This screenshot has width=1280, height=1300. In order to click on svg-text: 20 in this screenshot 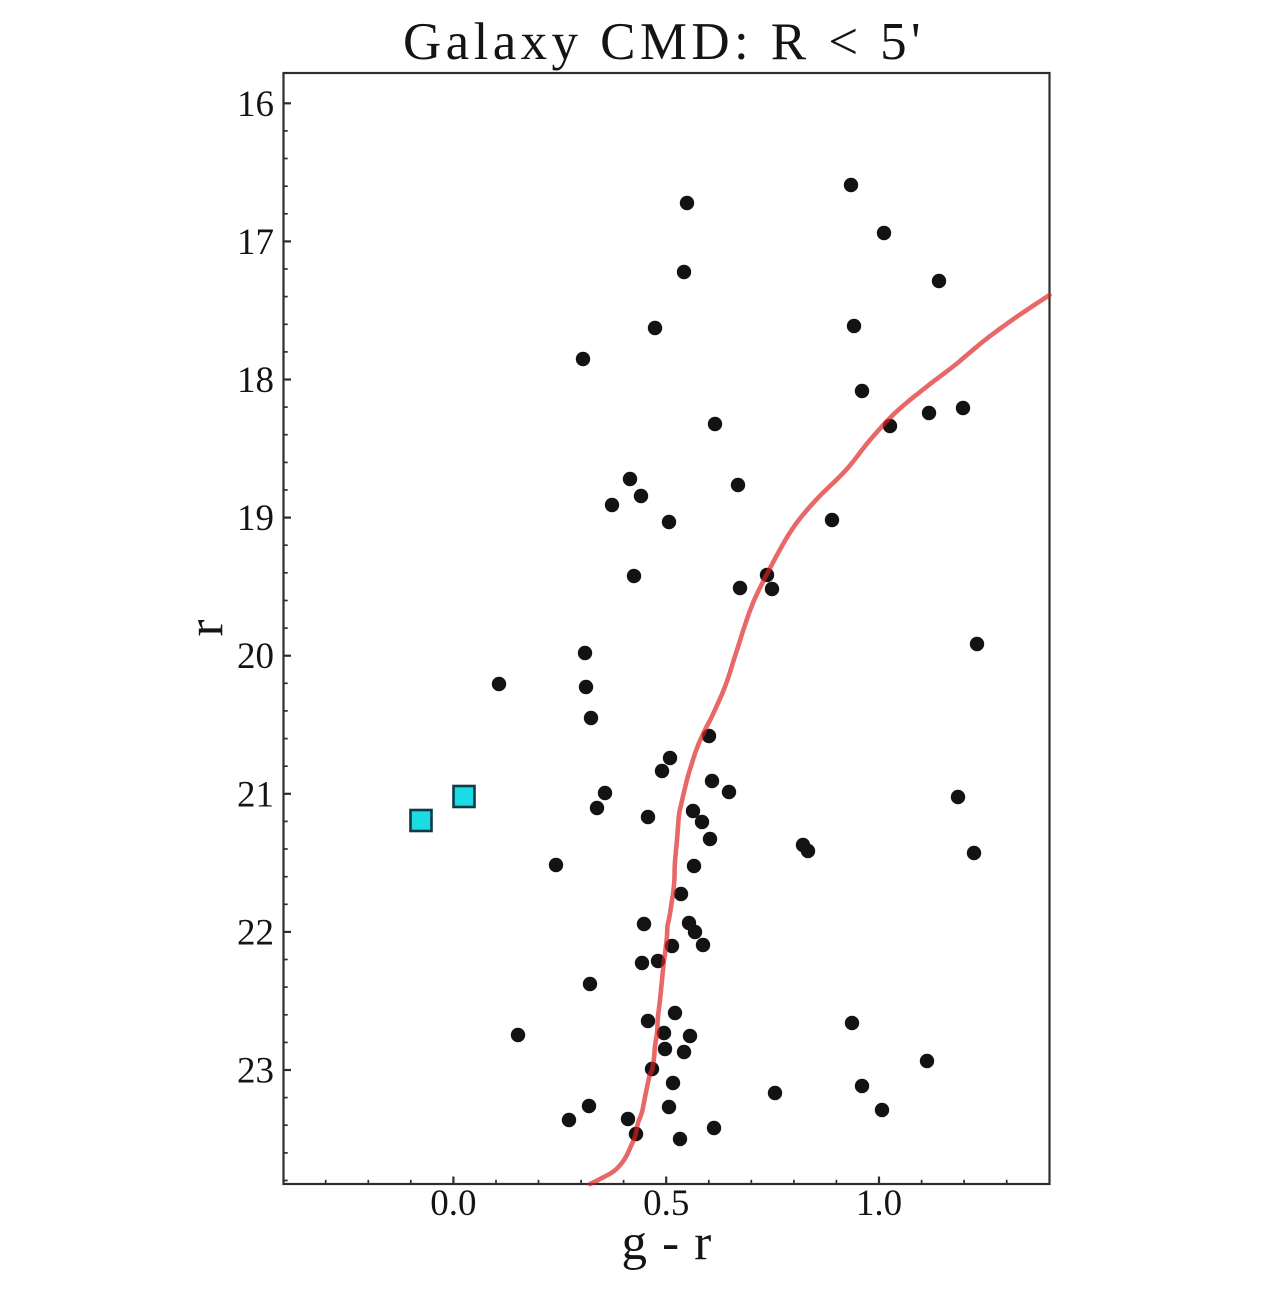, I will do `click(255, 656)`.